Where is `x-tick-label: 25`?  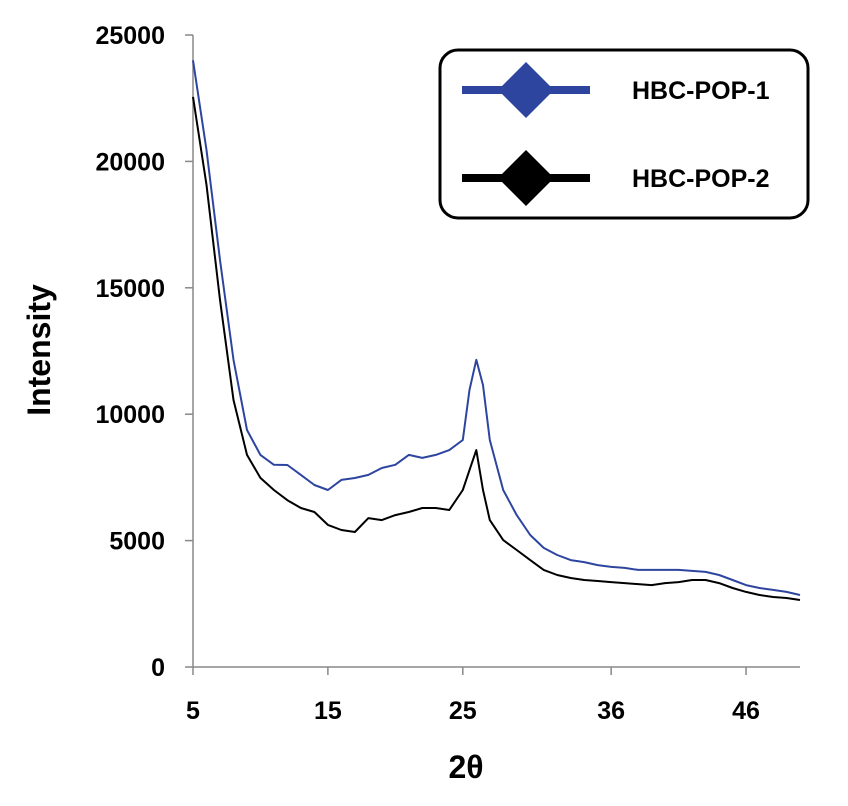 x-tick-label: 25 is located at coordinates (463, 711).